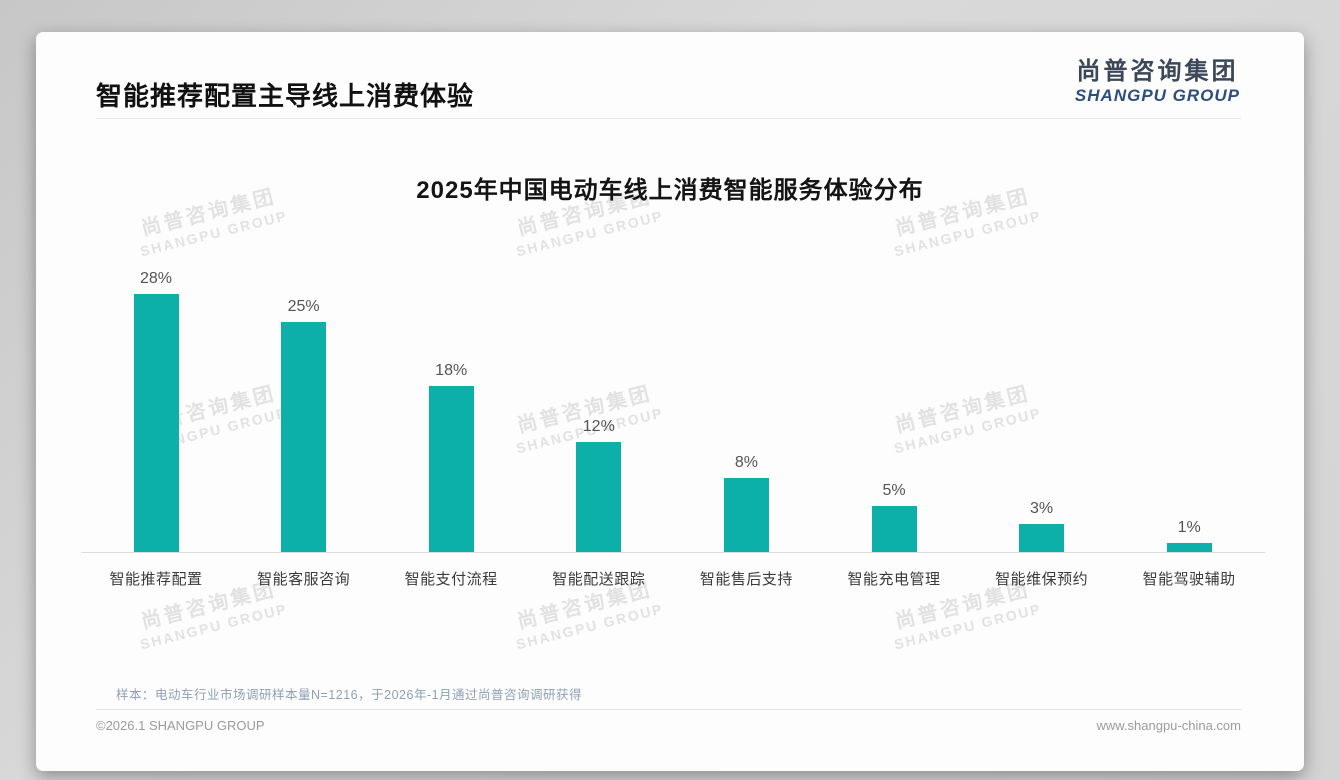  Describe the element at coordinates (285, 96) in the screenshot. I see `page-title: 智能推荐配置主导线上消费体验` at that location.